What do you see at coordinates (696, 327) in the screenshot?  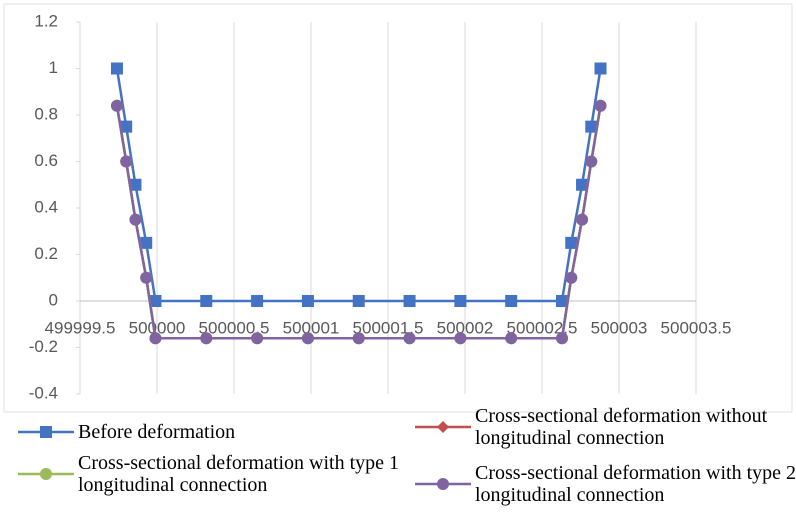 I see `x-tick-label: 500003.5` at bounding box center [696, 327].